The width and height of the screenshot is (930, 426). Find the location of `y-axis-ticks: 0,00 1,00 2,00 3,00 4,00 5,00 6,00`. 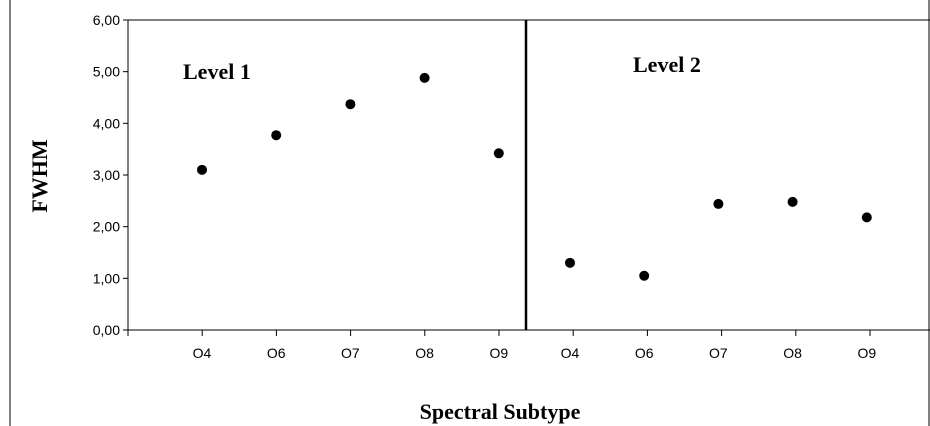

y-axis-ticks: 0,00 1,00 2,00 3,00 4,00 5,00 6,00 is located at coordinates (110, 175).